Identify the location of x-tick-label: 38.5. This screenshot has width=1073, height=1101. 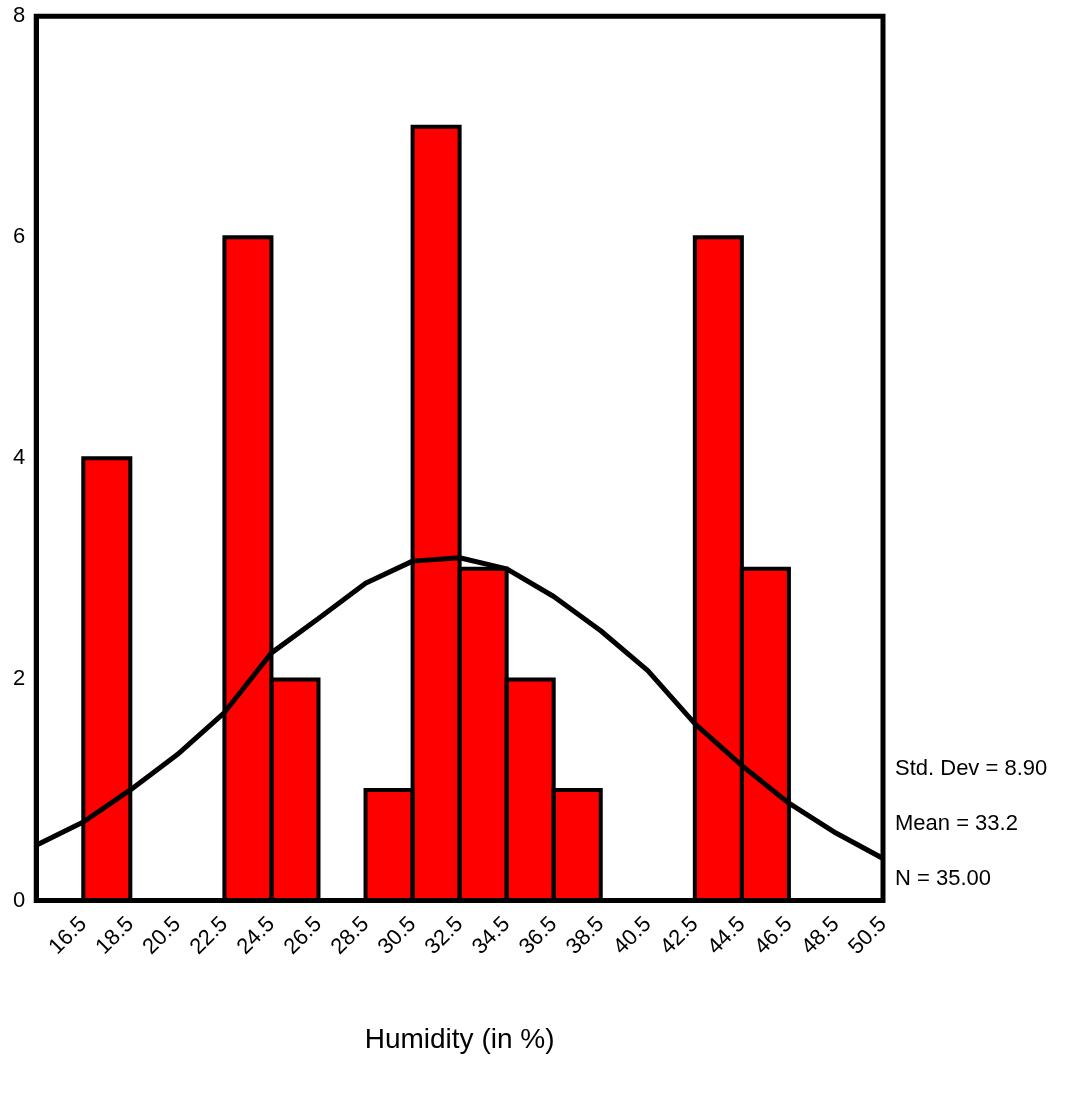
(584, 934).